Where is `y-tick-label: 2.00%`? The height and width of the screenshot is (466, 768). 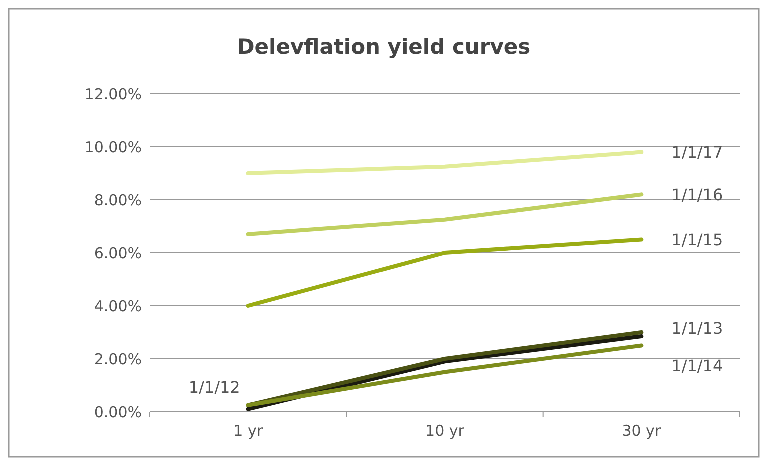
y-tick-label: 2.00% is located at coordinates (118, 359).